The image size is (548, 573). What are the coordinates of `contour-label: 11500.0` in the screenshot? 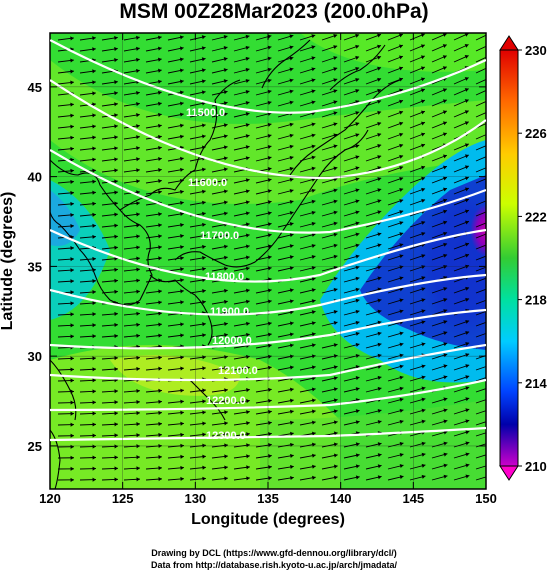 It's located at (205, 113).